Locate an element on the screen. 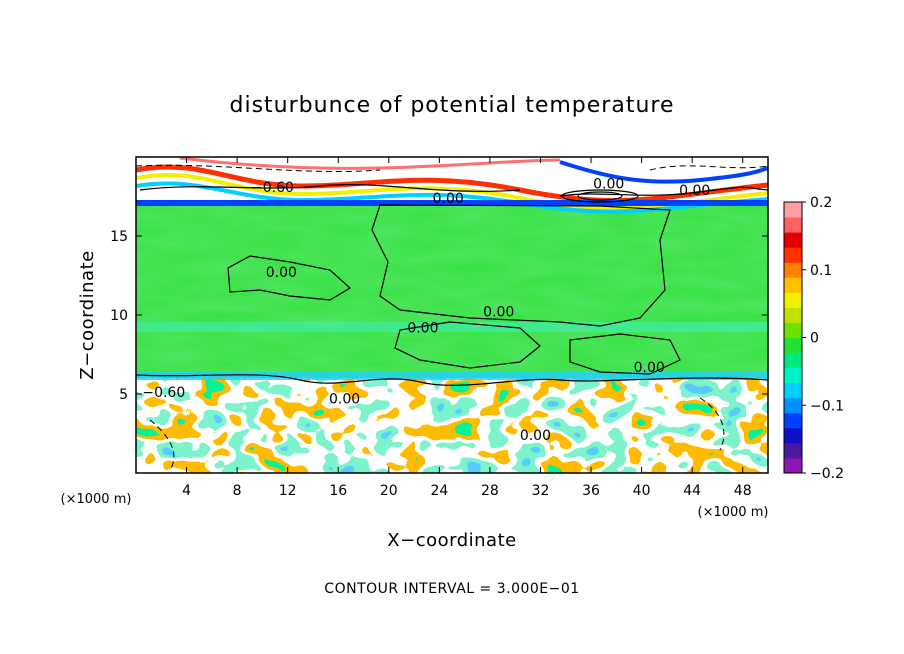 The height and width of the screenshot is (654, 904). x-tick-label: 8 is located at coordinates (237, 491).